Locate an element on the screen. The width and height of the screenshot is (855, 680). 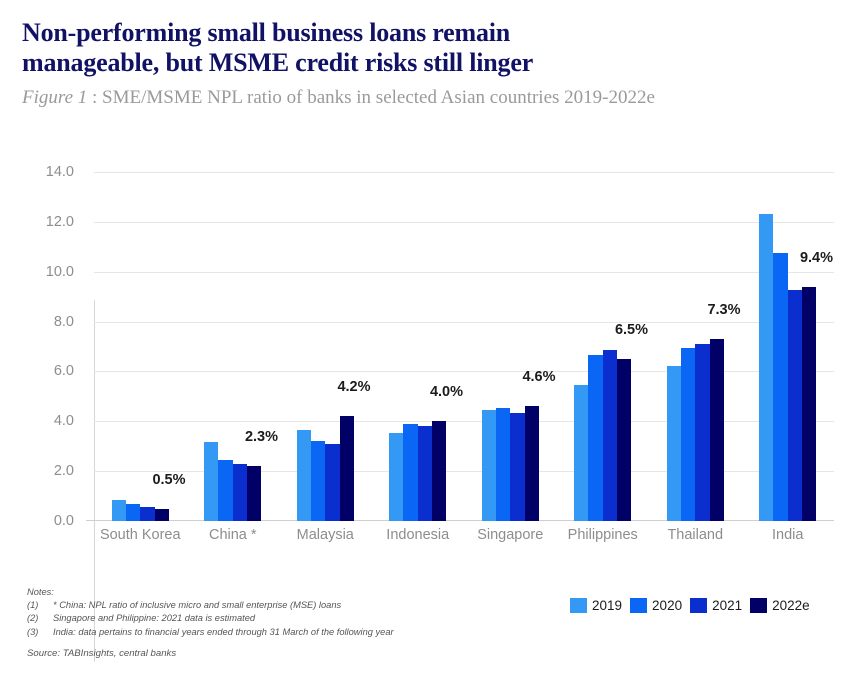
bar-group: 7.3% Thailand is located at coordinates (695, 357).